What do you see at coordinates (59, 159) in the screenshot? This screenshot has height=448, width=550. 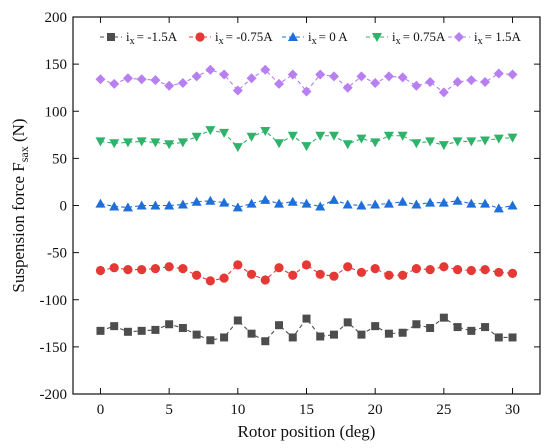 I see `y-tick-label: 50` at bounding box center [59, 159].